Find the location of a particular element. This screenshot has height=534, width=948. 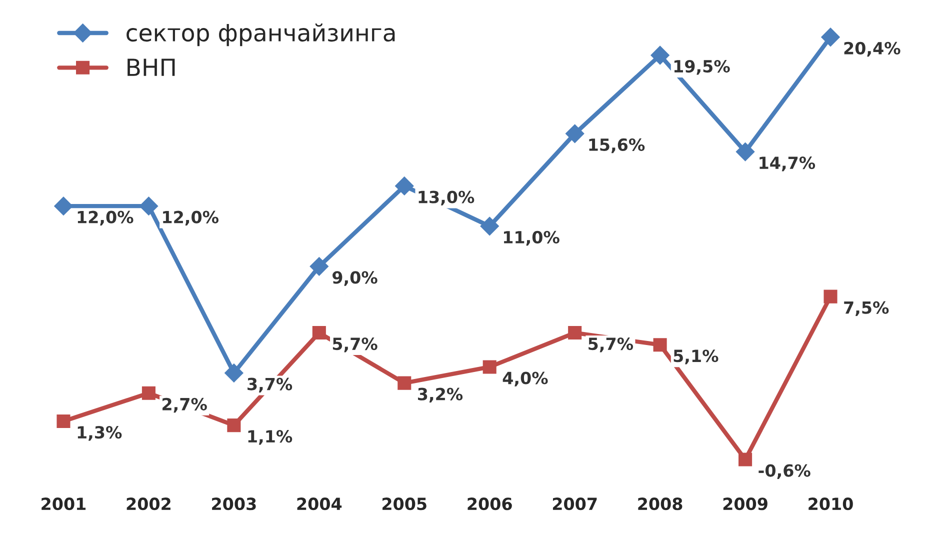

data-label: 13,0% is located at coordinates (446, 198).